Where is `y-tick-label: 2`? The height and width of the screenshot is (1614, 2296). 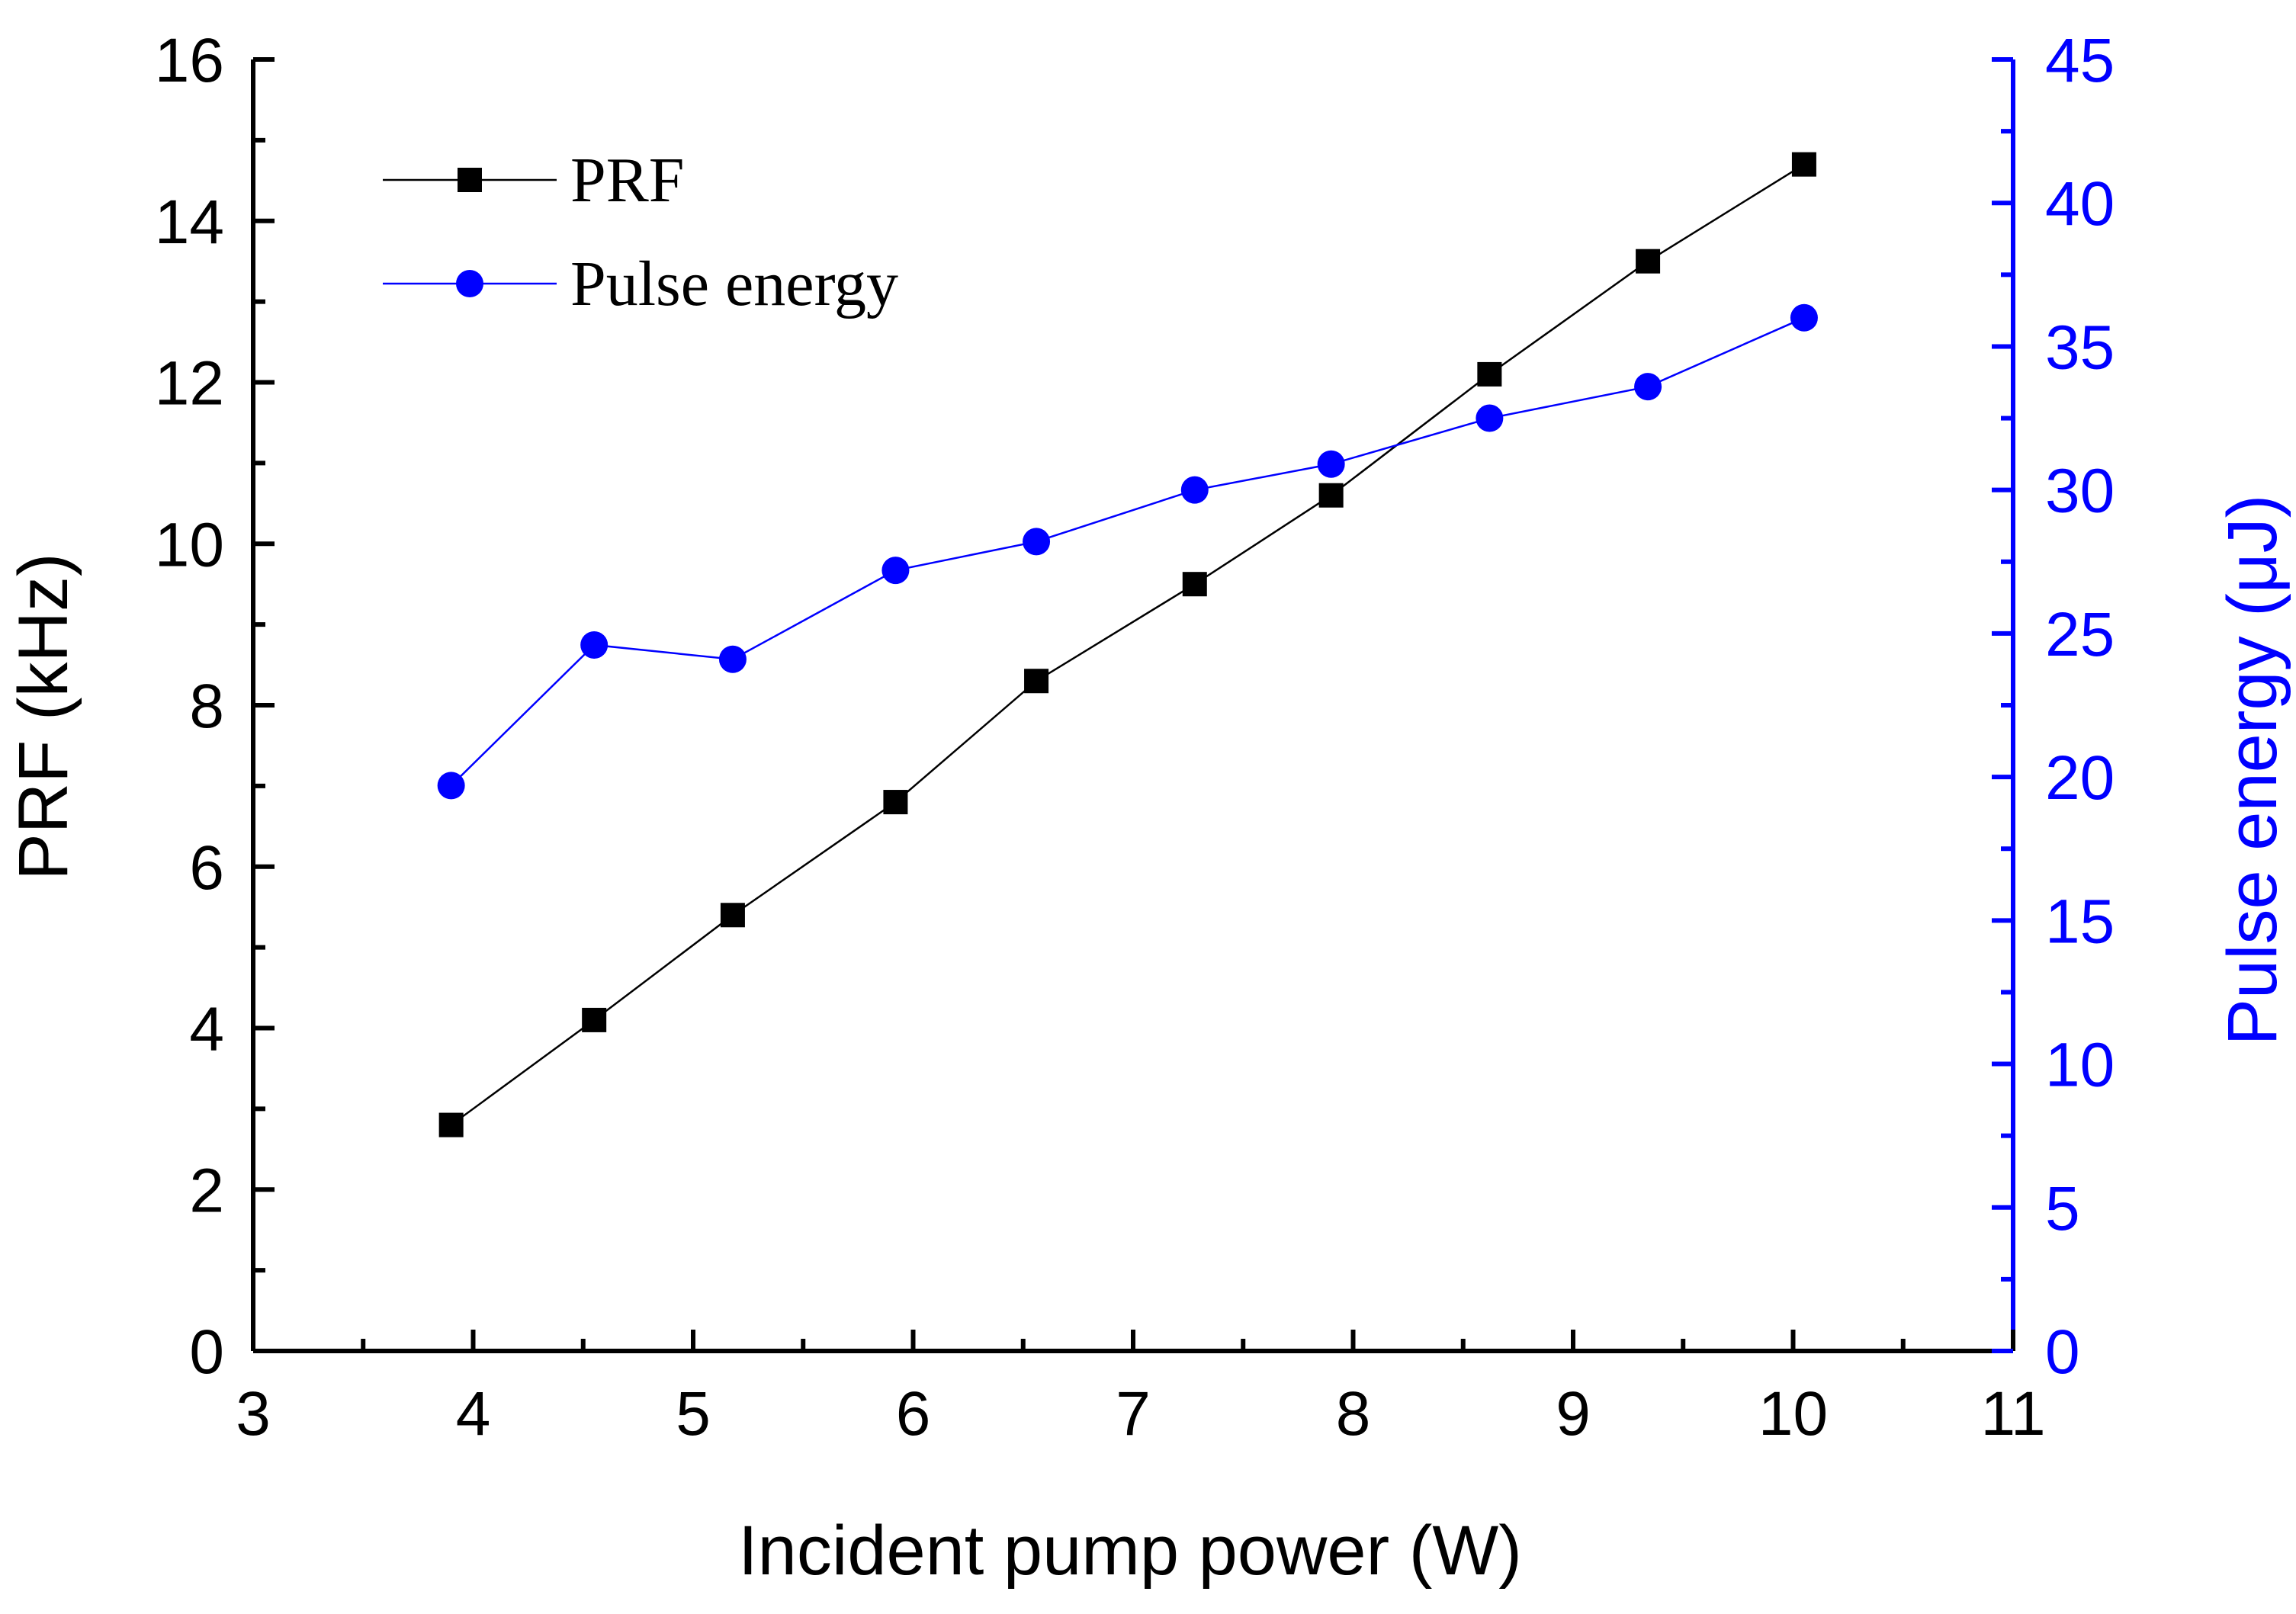 y-tick-label: 2 is located at coordinates (206, 1190).